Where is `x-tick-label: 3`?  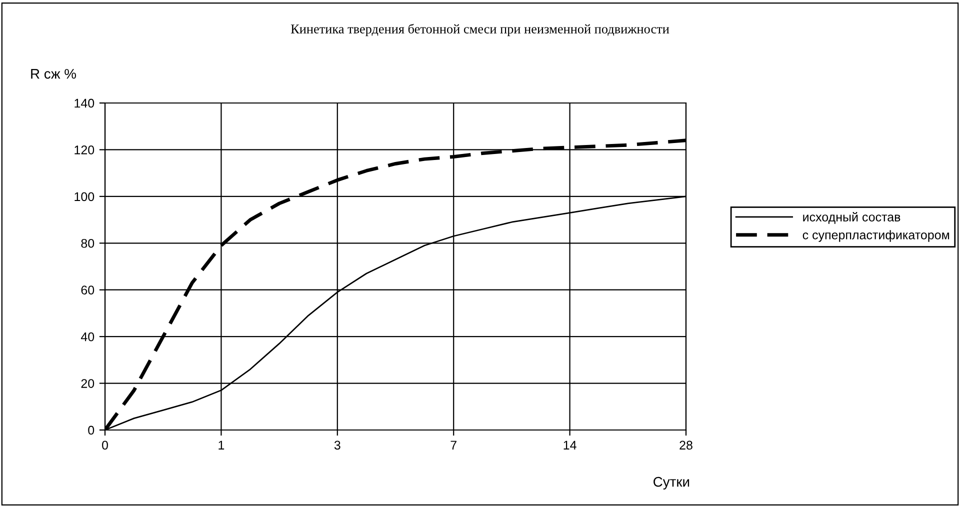 x-tick-label: 3 is located at coordinates (337, 445).